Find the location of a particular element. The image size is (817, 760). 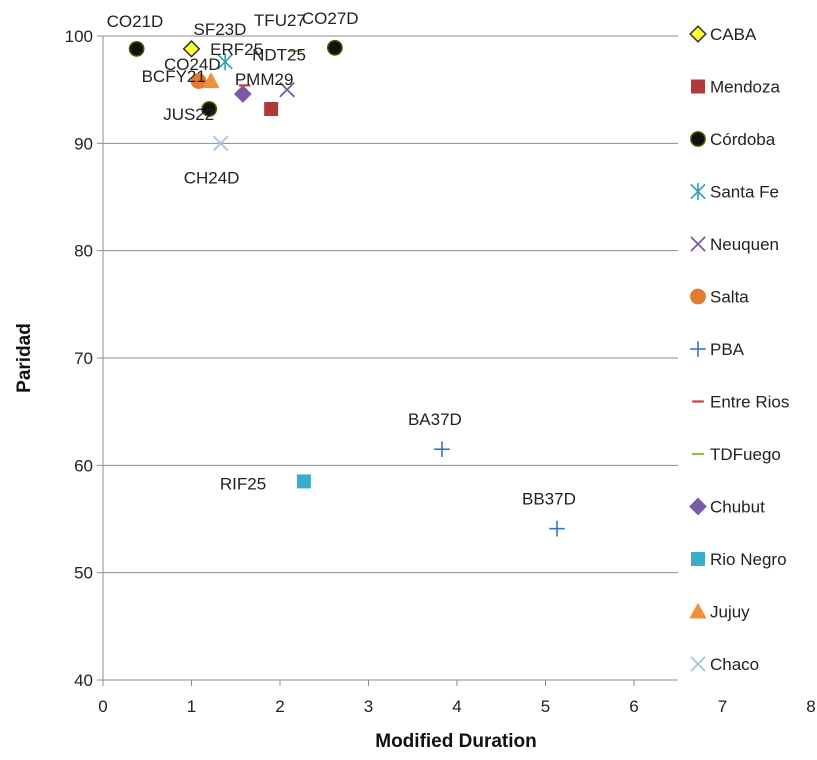

legend-label: PBA is located at coordinates (727, 349).